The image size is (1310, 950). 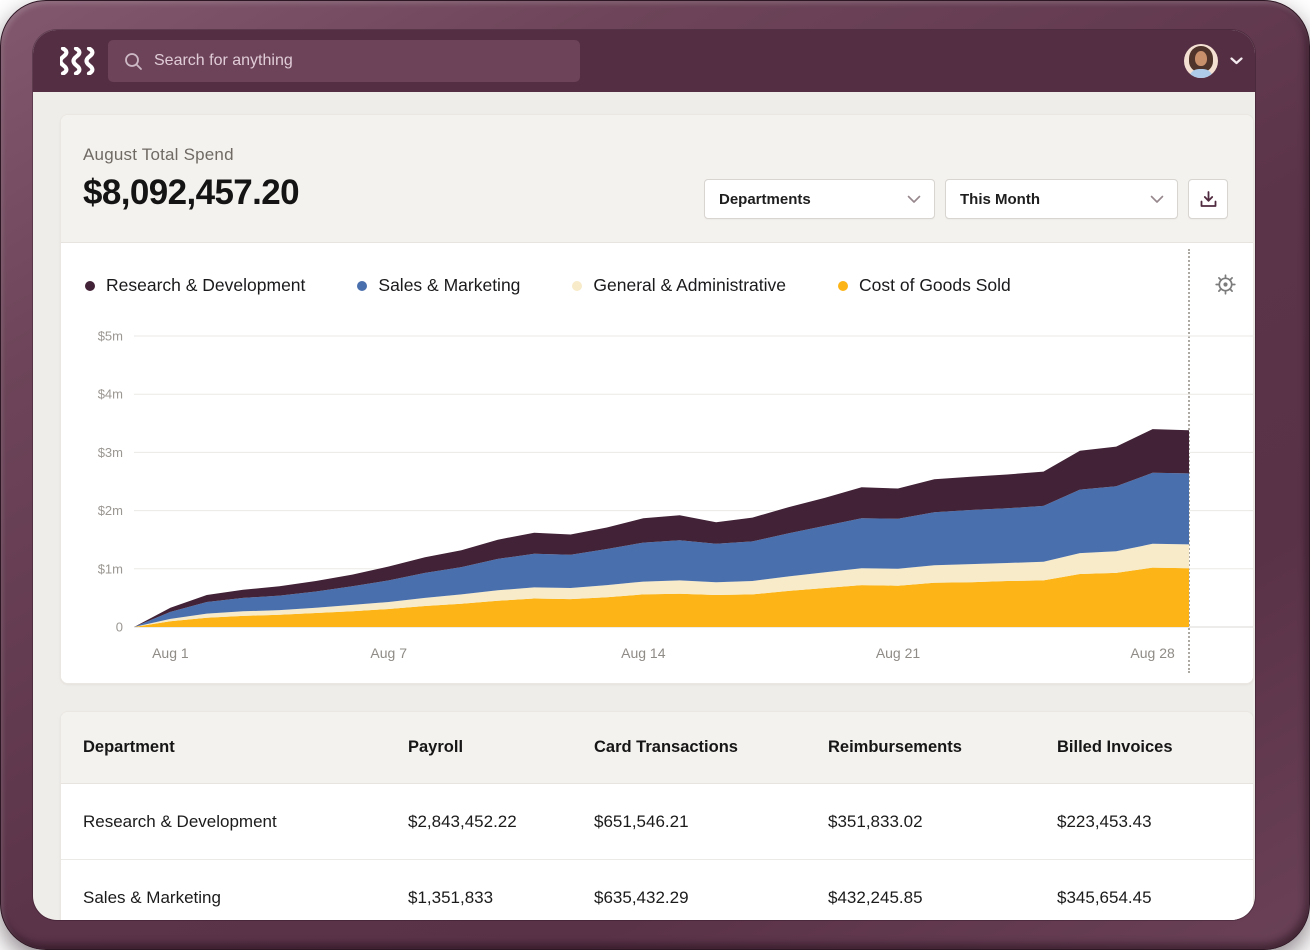 I want to click on y-axis-tick-label: $1m, so click(x=110, y=568).